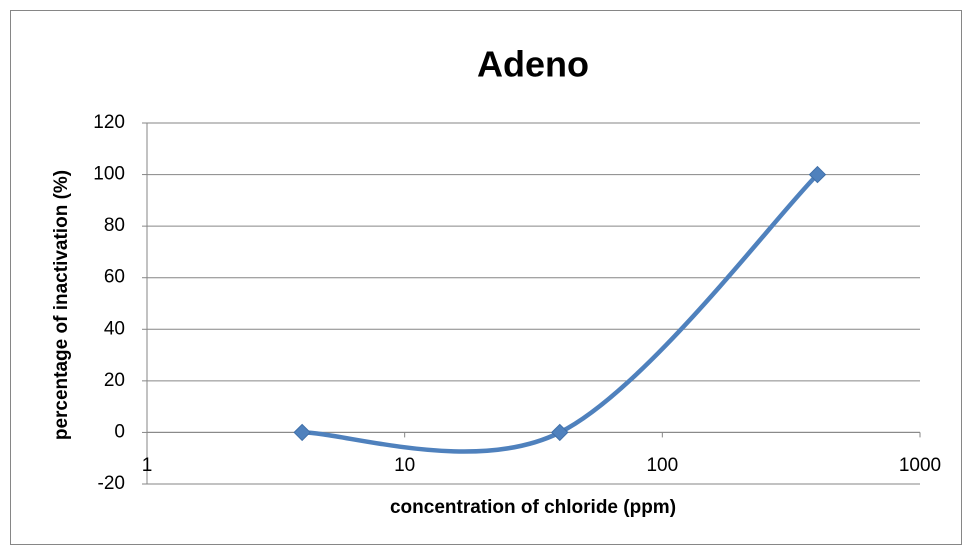 This screenshot has width=966, height=547. I want to click on chart-title: Adeno, so click(533, 64).